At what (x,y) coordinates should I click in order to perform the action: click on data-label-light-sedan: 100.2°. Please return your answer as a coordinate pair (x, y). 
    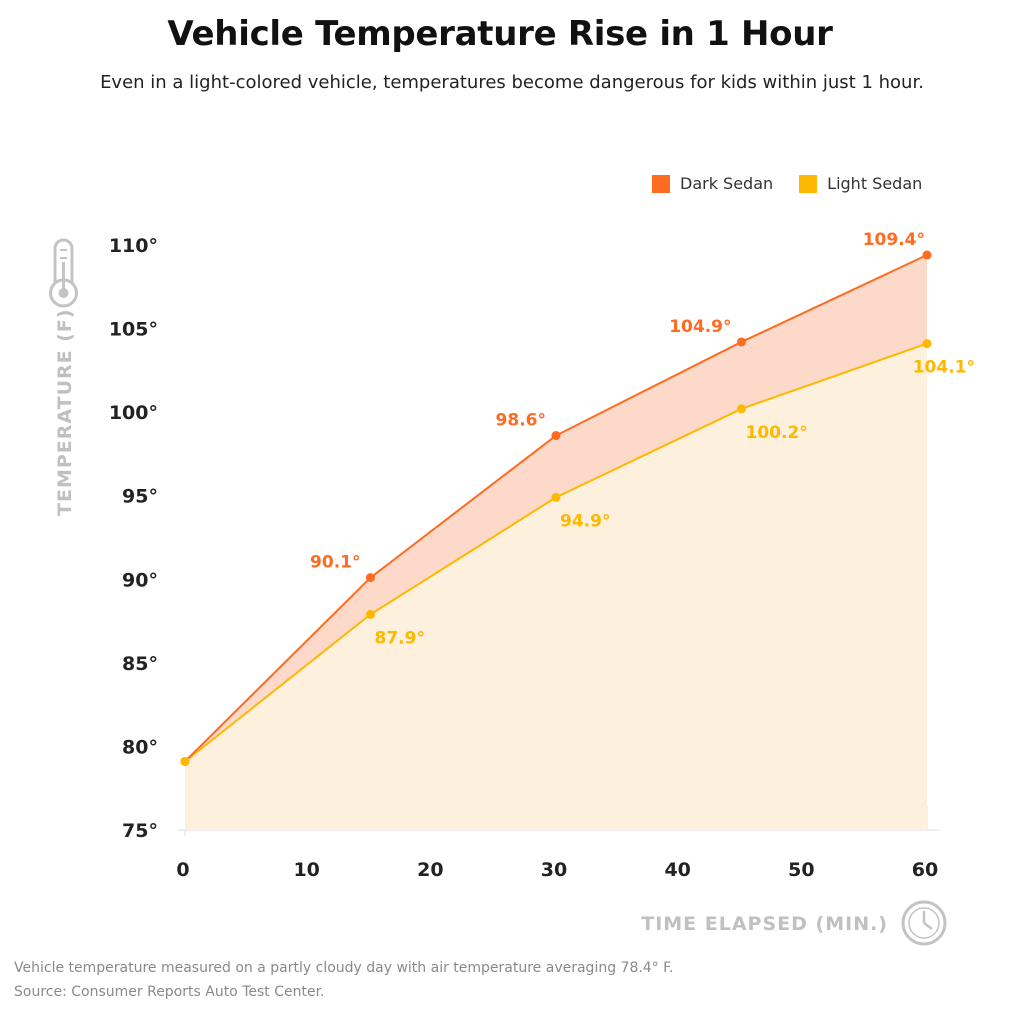
    Looking at the image, I should click on (777, 433).